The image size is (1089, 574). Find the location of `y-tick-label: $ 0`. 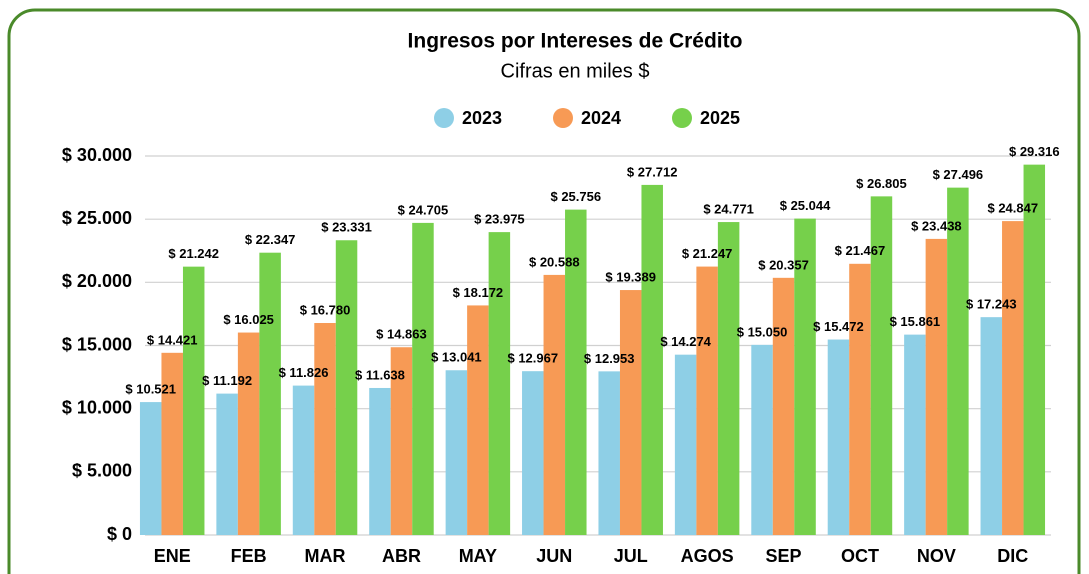

y-tick-label: $ 0 is located at coordinates (119, 534).